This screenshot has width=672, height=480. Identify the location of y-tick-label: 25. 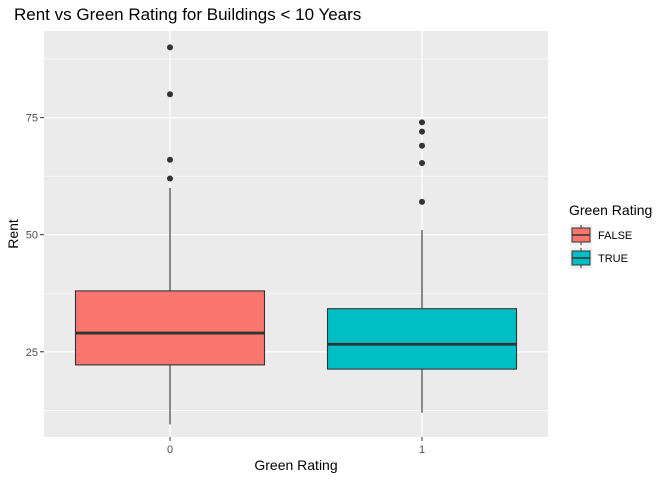
(32, 353).